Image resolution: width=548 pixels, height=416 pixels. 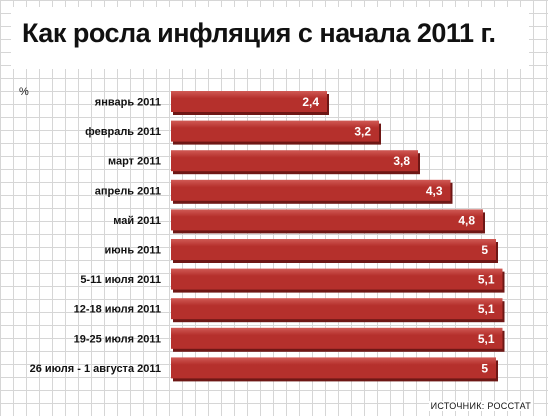 I want to click on category-label: май 2011, so click(x=137, y=221).